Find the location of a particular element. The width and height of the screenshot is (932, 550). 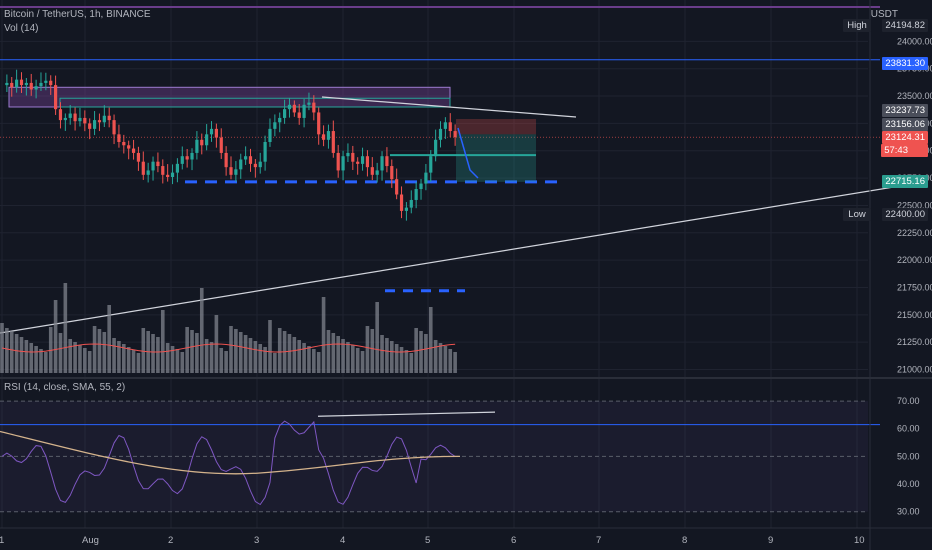

x-tick-label: 4 is located at coordinates (342, 540).